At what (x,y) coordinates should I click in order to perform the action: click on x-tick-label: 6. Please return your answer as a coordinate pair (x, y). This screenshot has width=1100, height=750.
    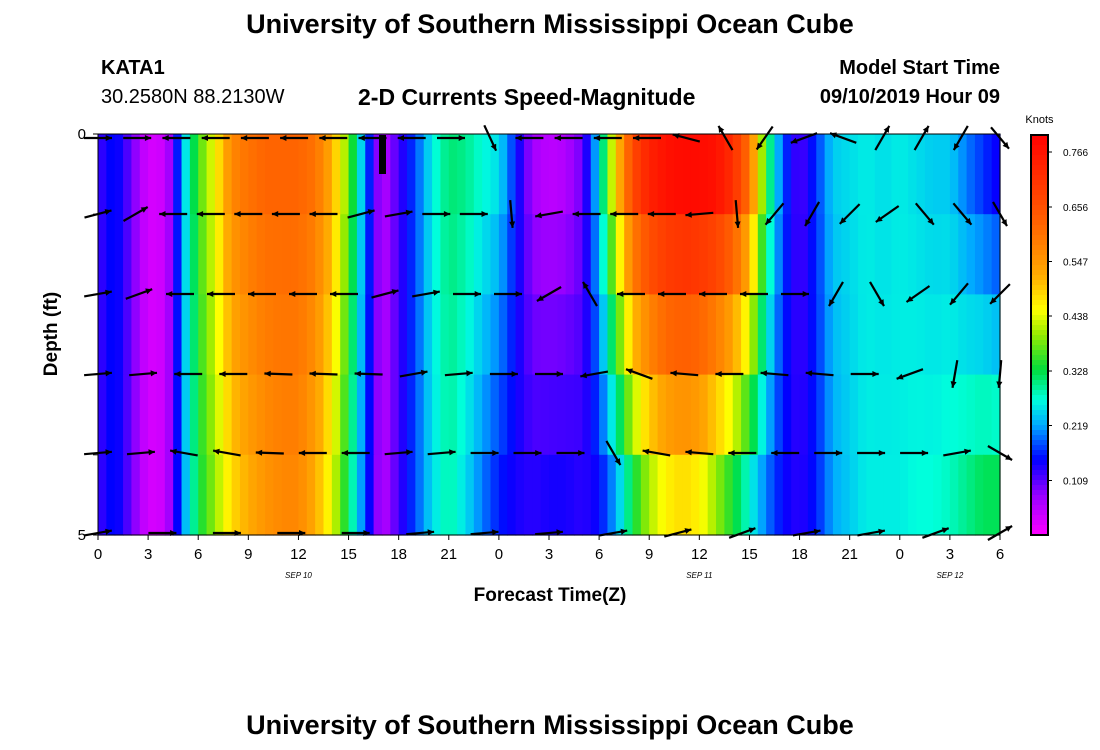
    Looking at the image, I should click on (599, 554).